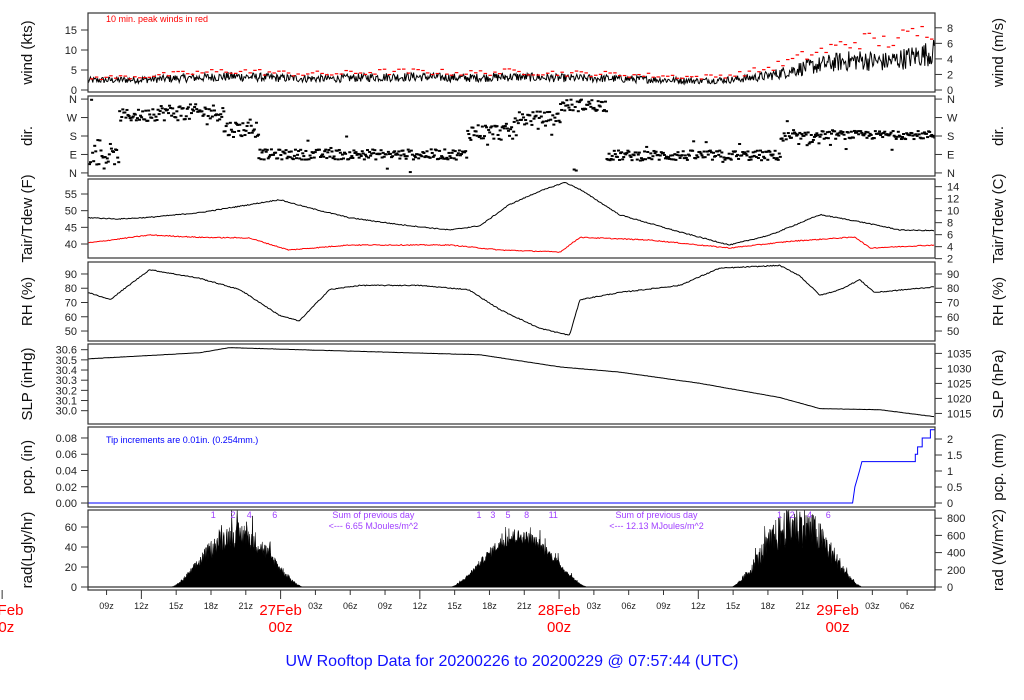 The image size is (1024, 700). I want to click on right-y-tick-label: 200, so click(956, 571).